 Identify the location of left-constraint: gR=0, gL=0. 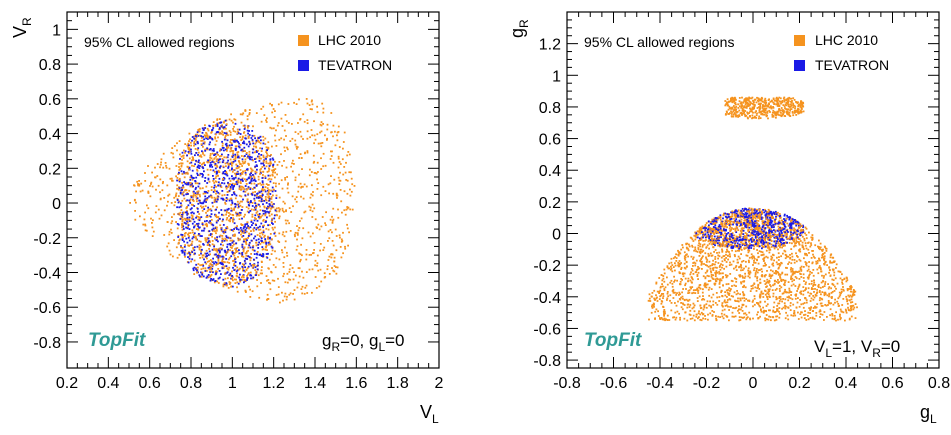
(363, 342).